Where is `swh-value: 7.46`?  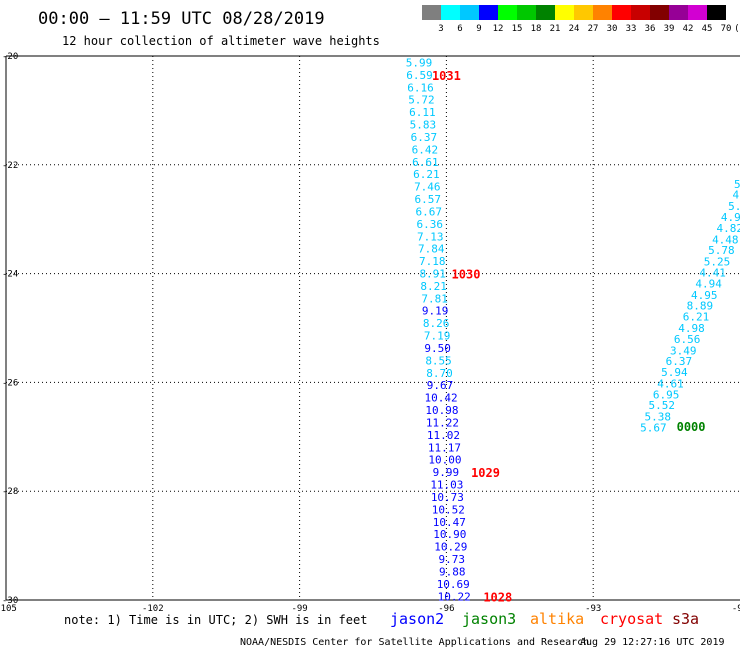
swh-value: 7.46 is located at coordinates (427, 187).